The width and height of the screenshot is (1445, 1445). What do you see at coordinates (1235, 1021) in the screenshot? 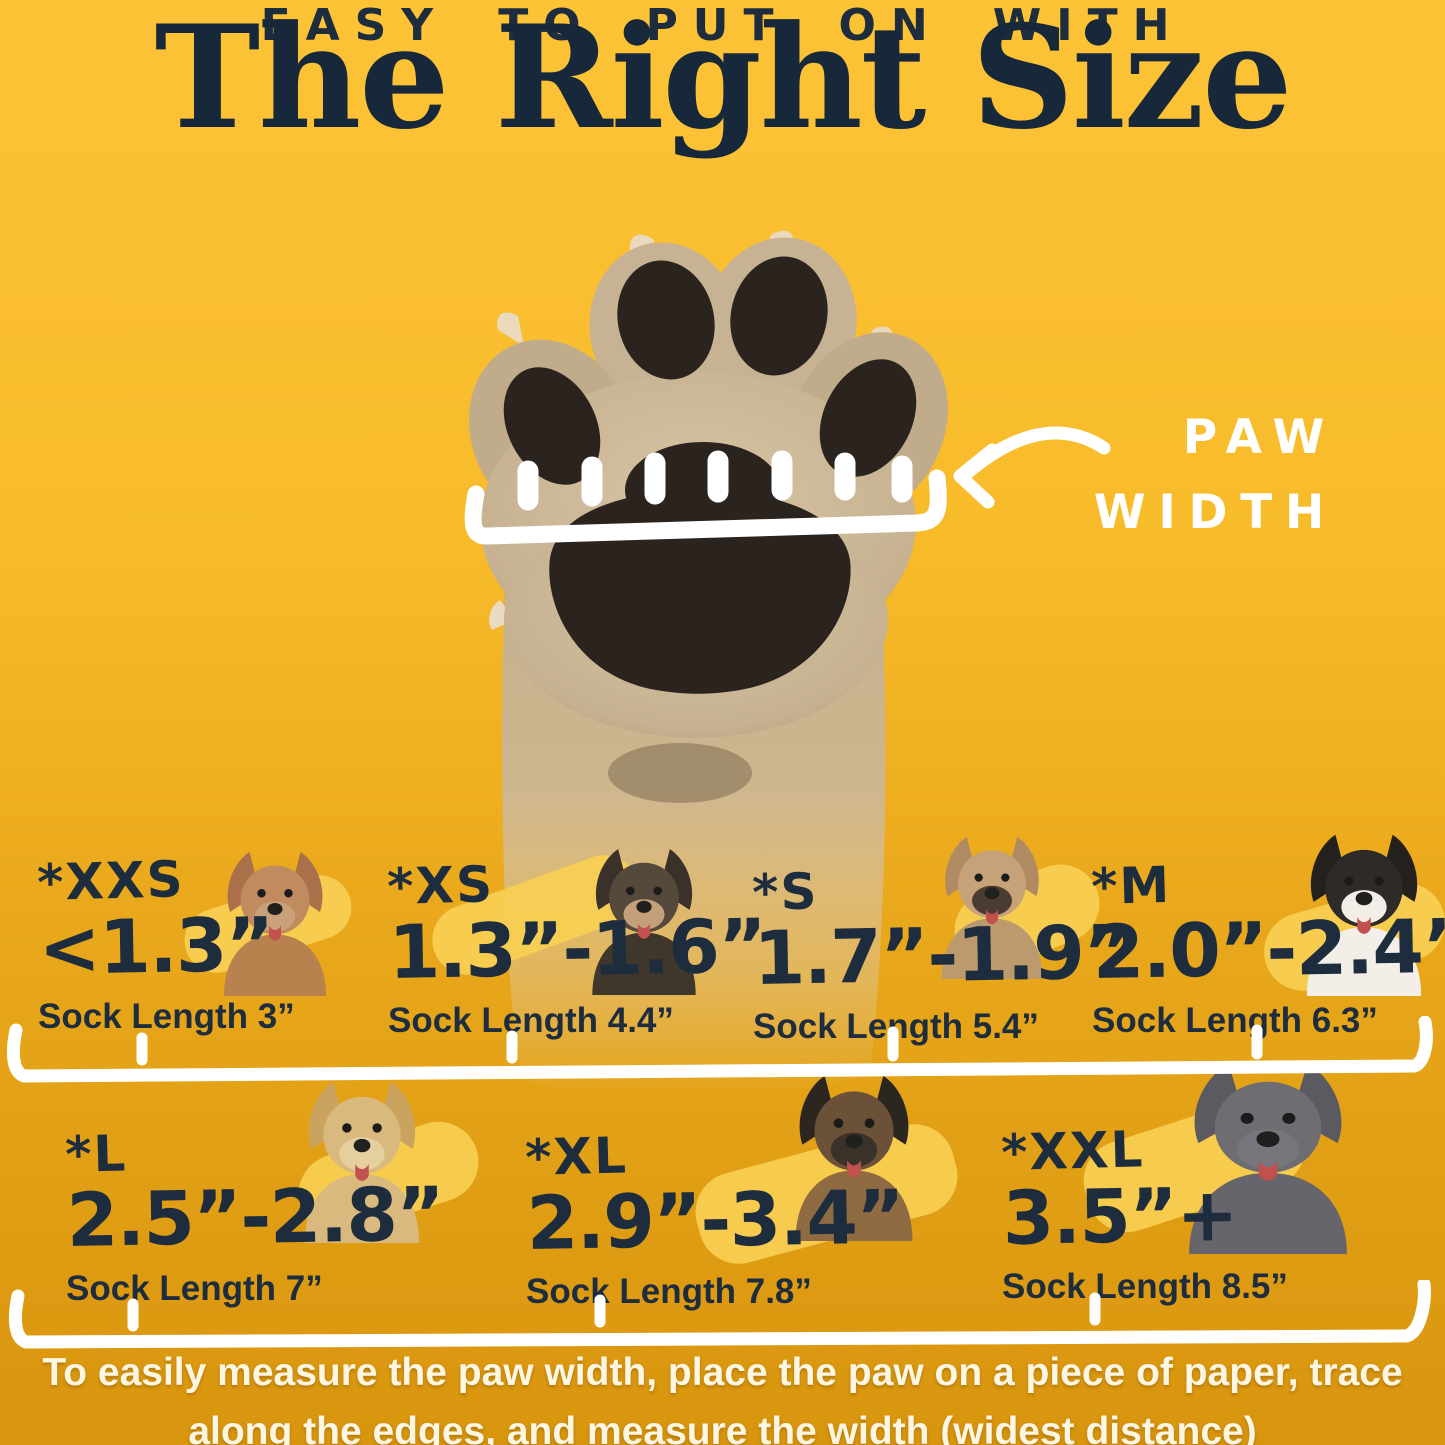
I see `sock-length: Sock Length 6.3”` at bounding box center [1235, 1021].